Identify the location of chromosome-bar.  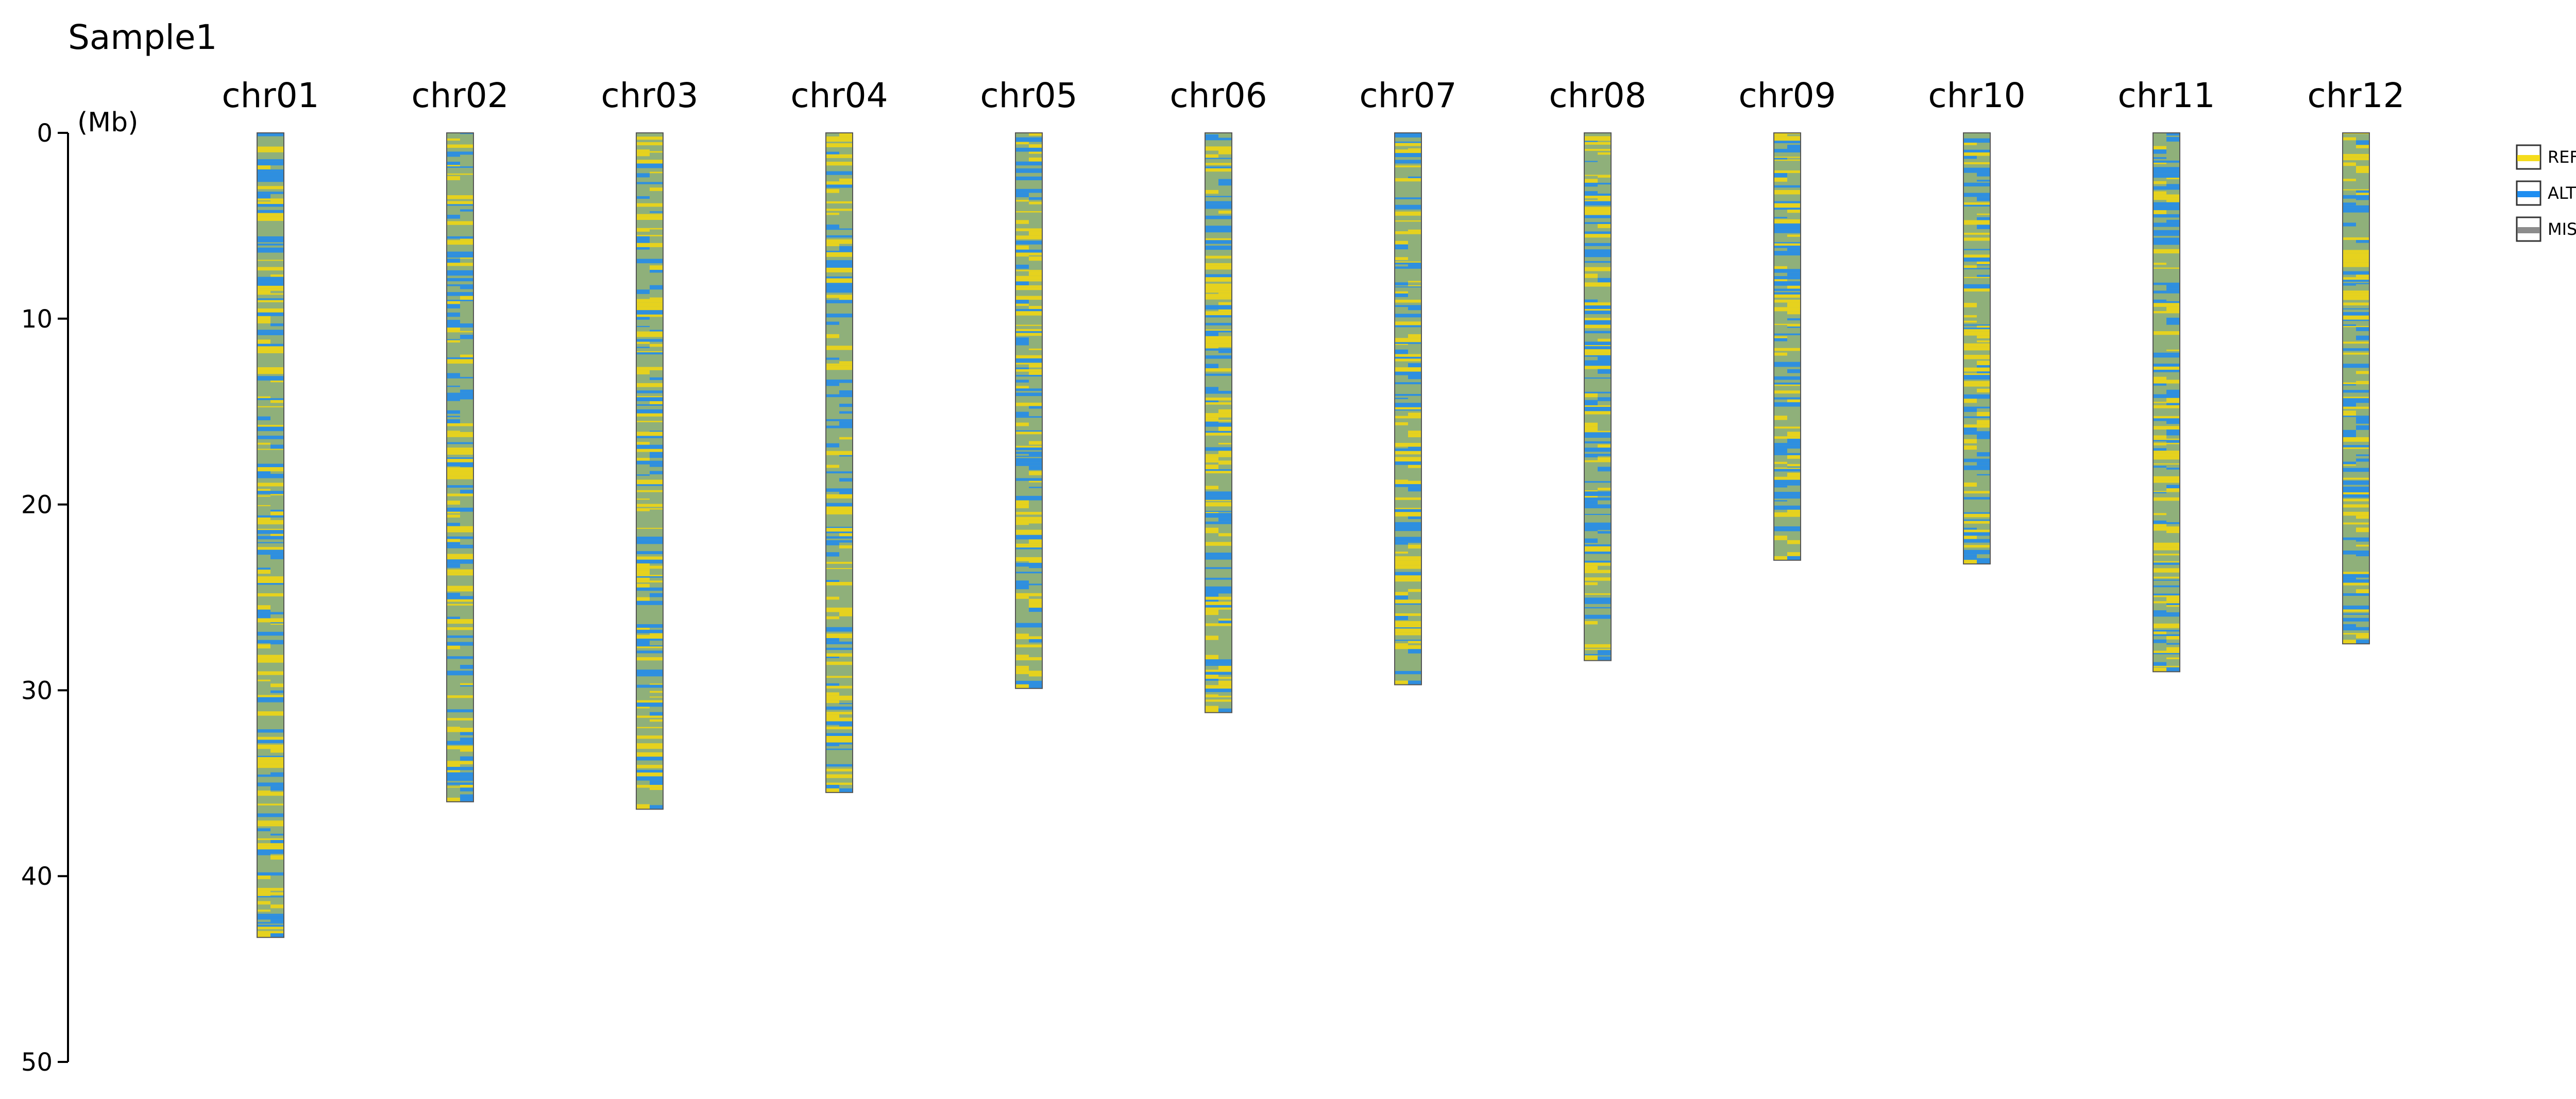
(2166, 402).